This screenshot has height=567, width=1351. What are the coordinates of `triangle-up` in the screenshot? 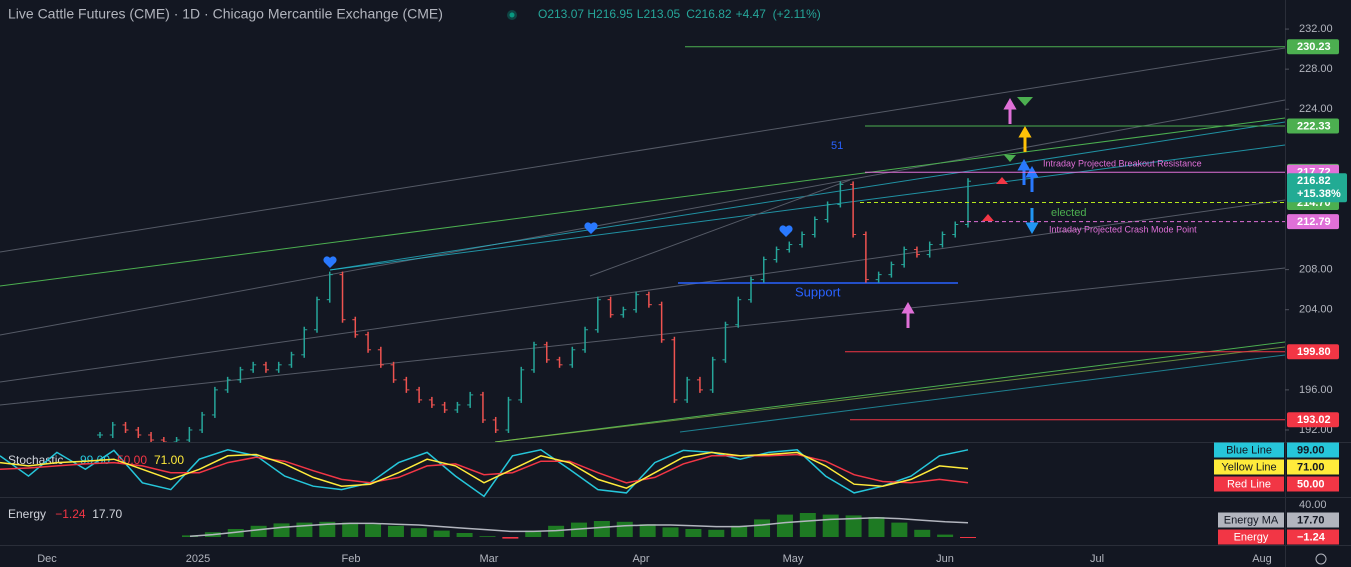 It's located at (1002, 180).